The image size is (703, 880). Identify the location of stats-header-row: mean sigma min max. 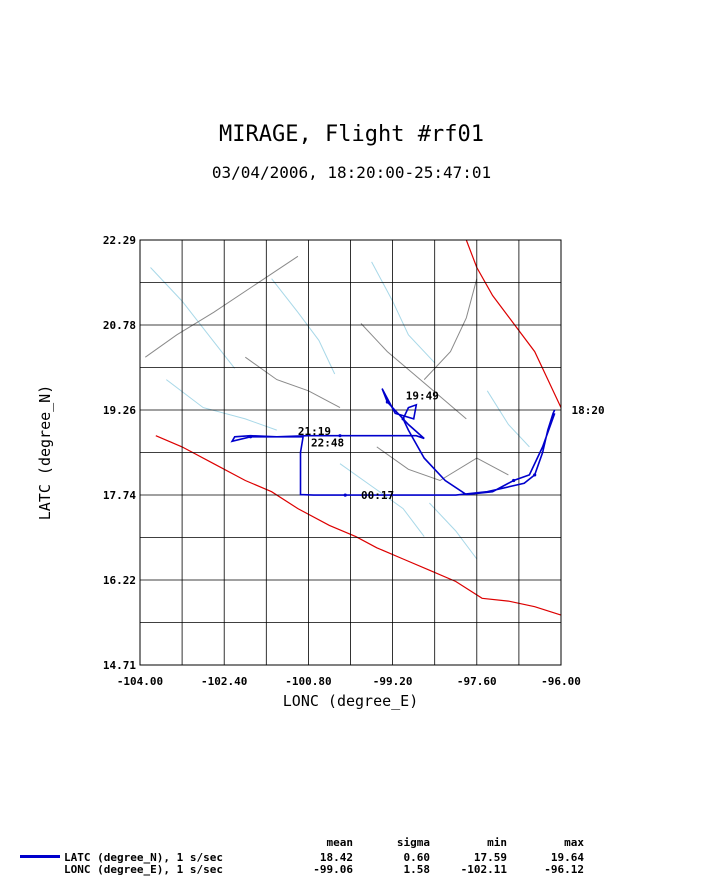
(351, 842).